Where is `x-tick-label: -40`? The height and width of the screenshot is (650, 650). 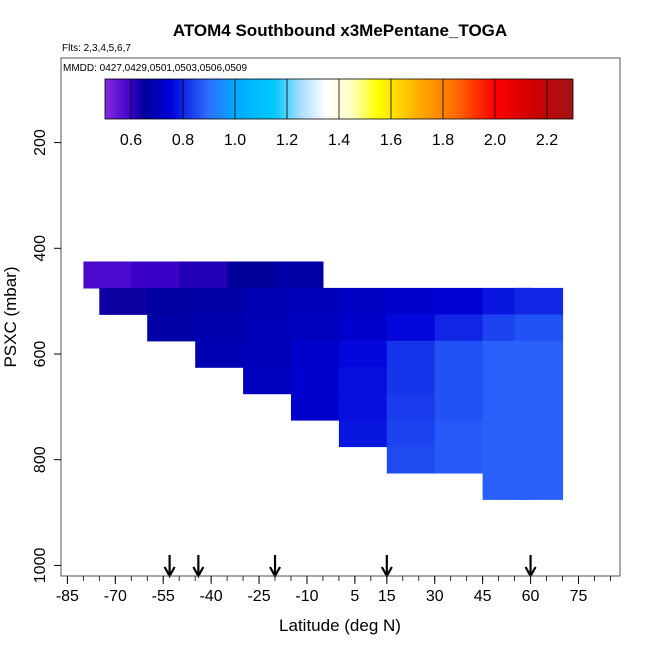 x-tick-label: -40 is located at coordinates (211, 596).